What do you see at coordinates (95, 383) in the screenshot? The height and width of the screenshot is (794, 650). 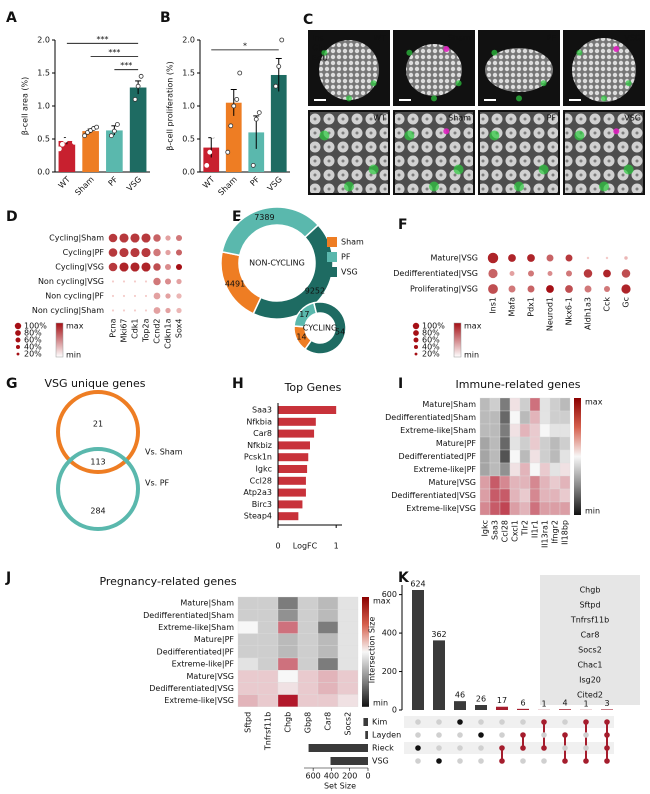 I see `venn-title: VSG unique genes` at bounding box center [95, 383].